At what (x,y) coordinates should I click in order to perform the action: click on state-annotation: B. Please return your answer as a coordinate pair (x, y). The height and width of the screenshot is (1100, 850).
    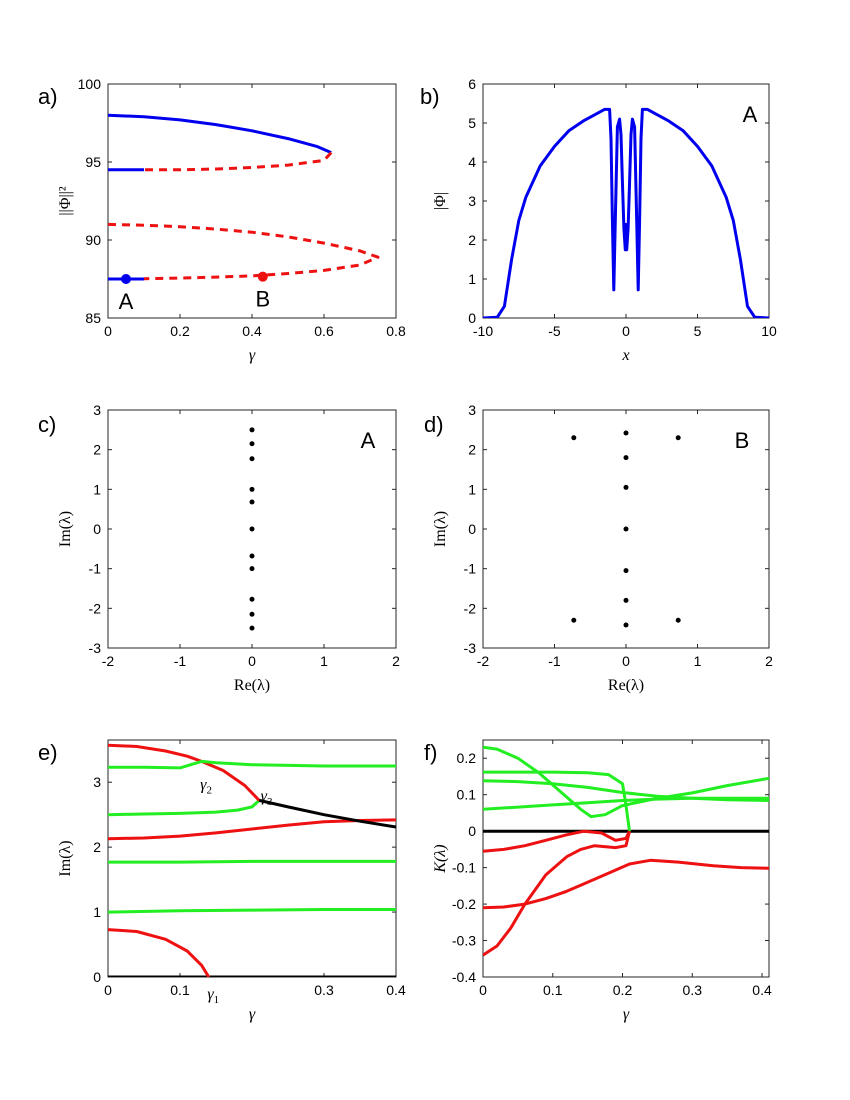
    Looking at the image, I should click on (742, 440).